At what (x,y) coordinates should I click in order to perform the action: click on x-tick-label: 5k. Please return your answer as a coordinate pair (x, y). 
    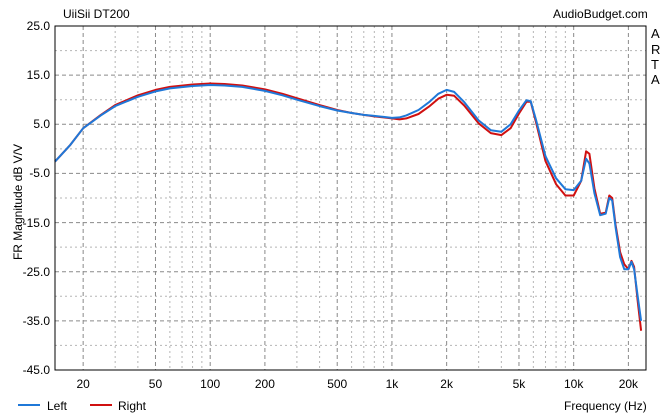
    Looking at the image, I should click on (519, 384).